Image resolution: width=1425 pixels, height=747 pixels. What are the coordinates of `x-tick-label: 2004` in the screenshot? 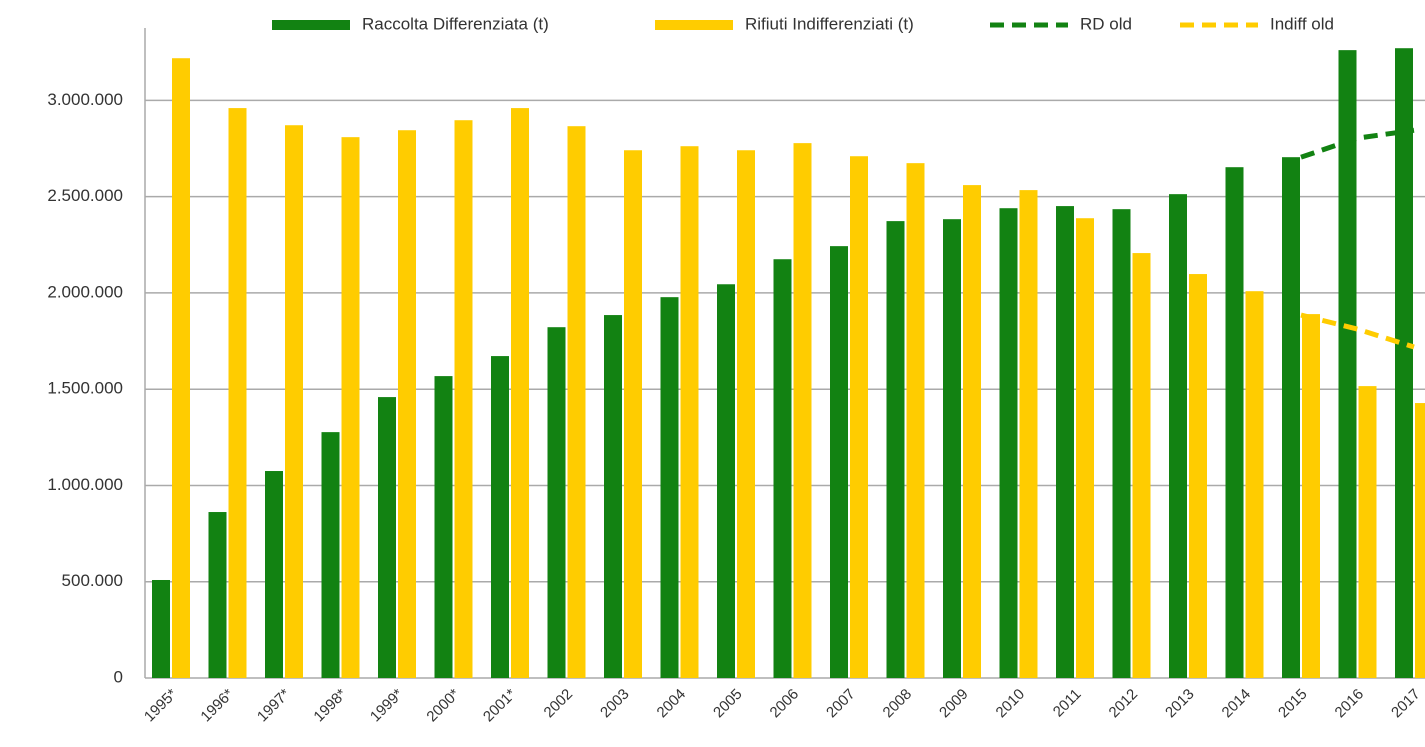 It's located at (672, 704).